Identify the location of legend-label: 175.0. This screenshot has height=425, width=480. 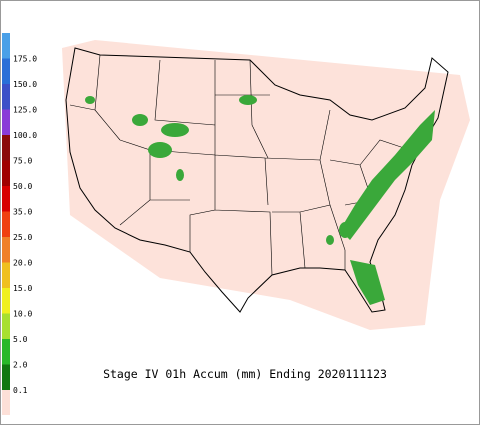
(25, 59).